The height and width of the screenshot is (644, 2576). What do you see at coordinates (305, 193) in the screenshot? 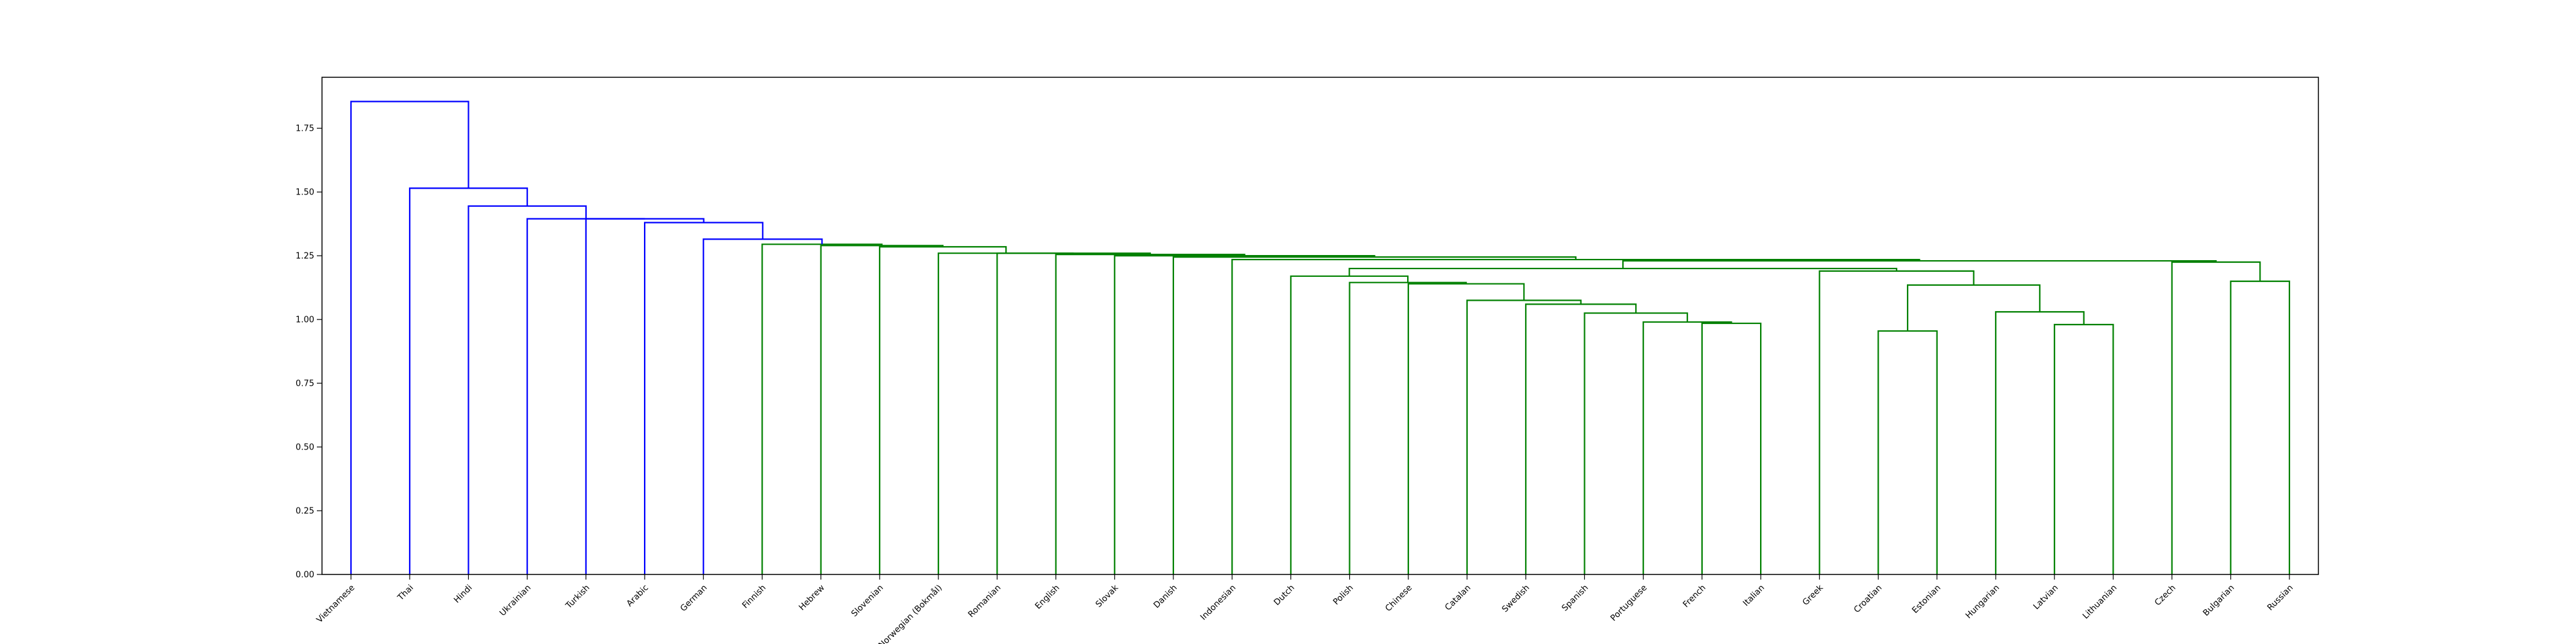
I see `y-tick-label: 1.50` at bounding box center [305, 193].